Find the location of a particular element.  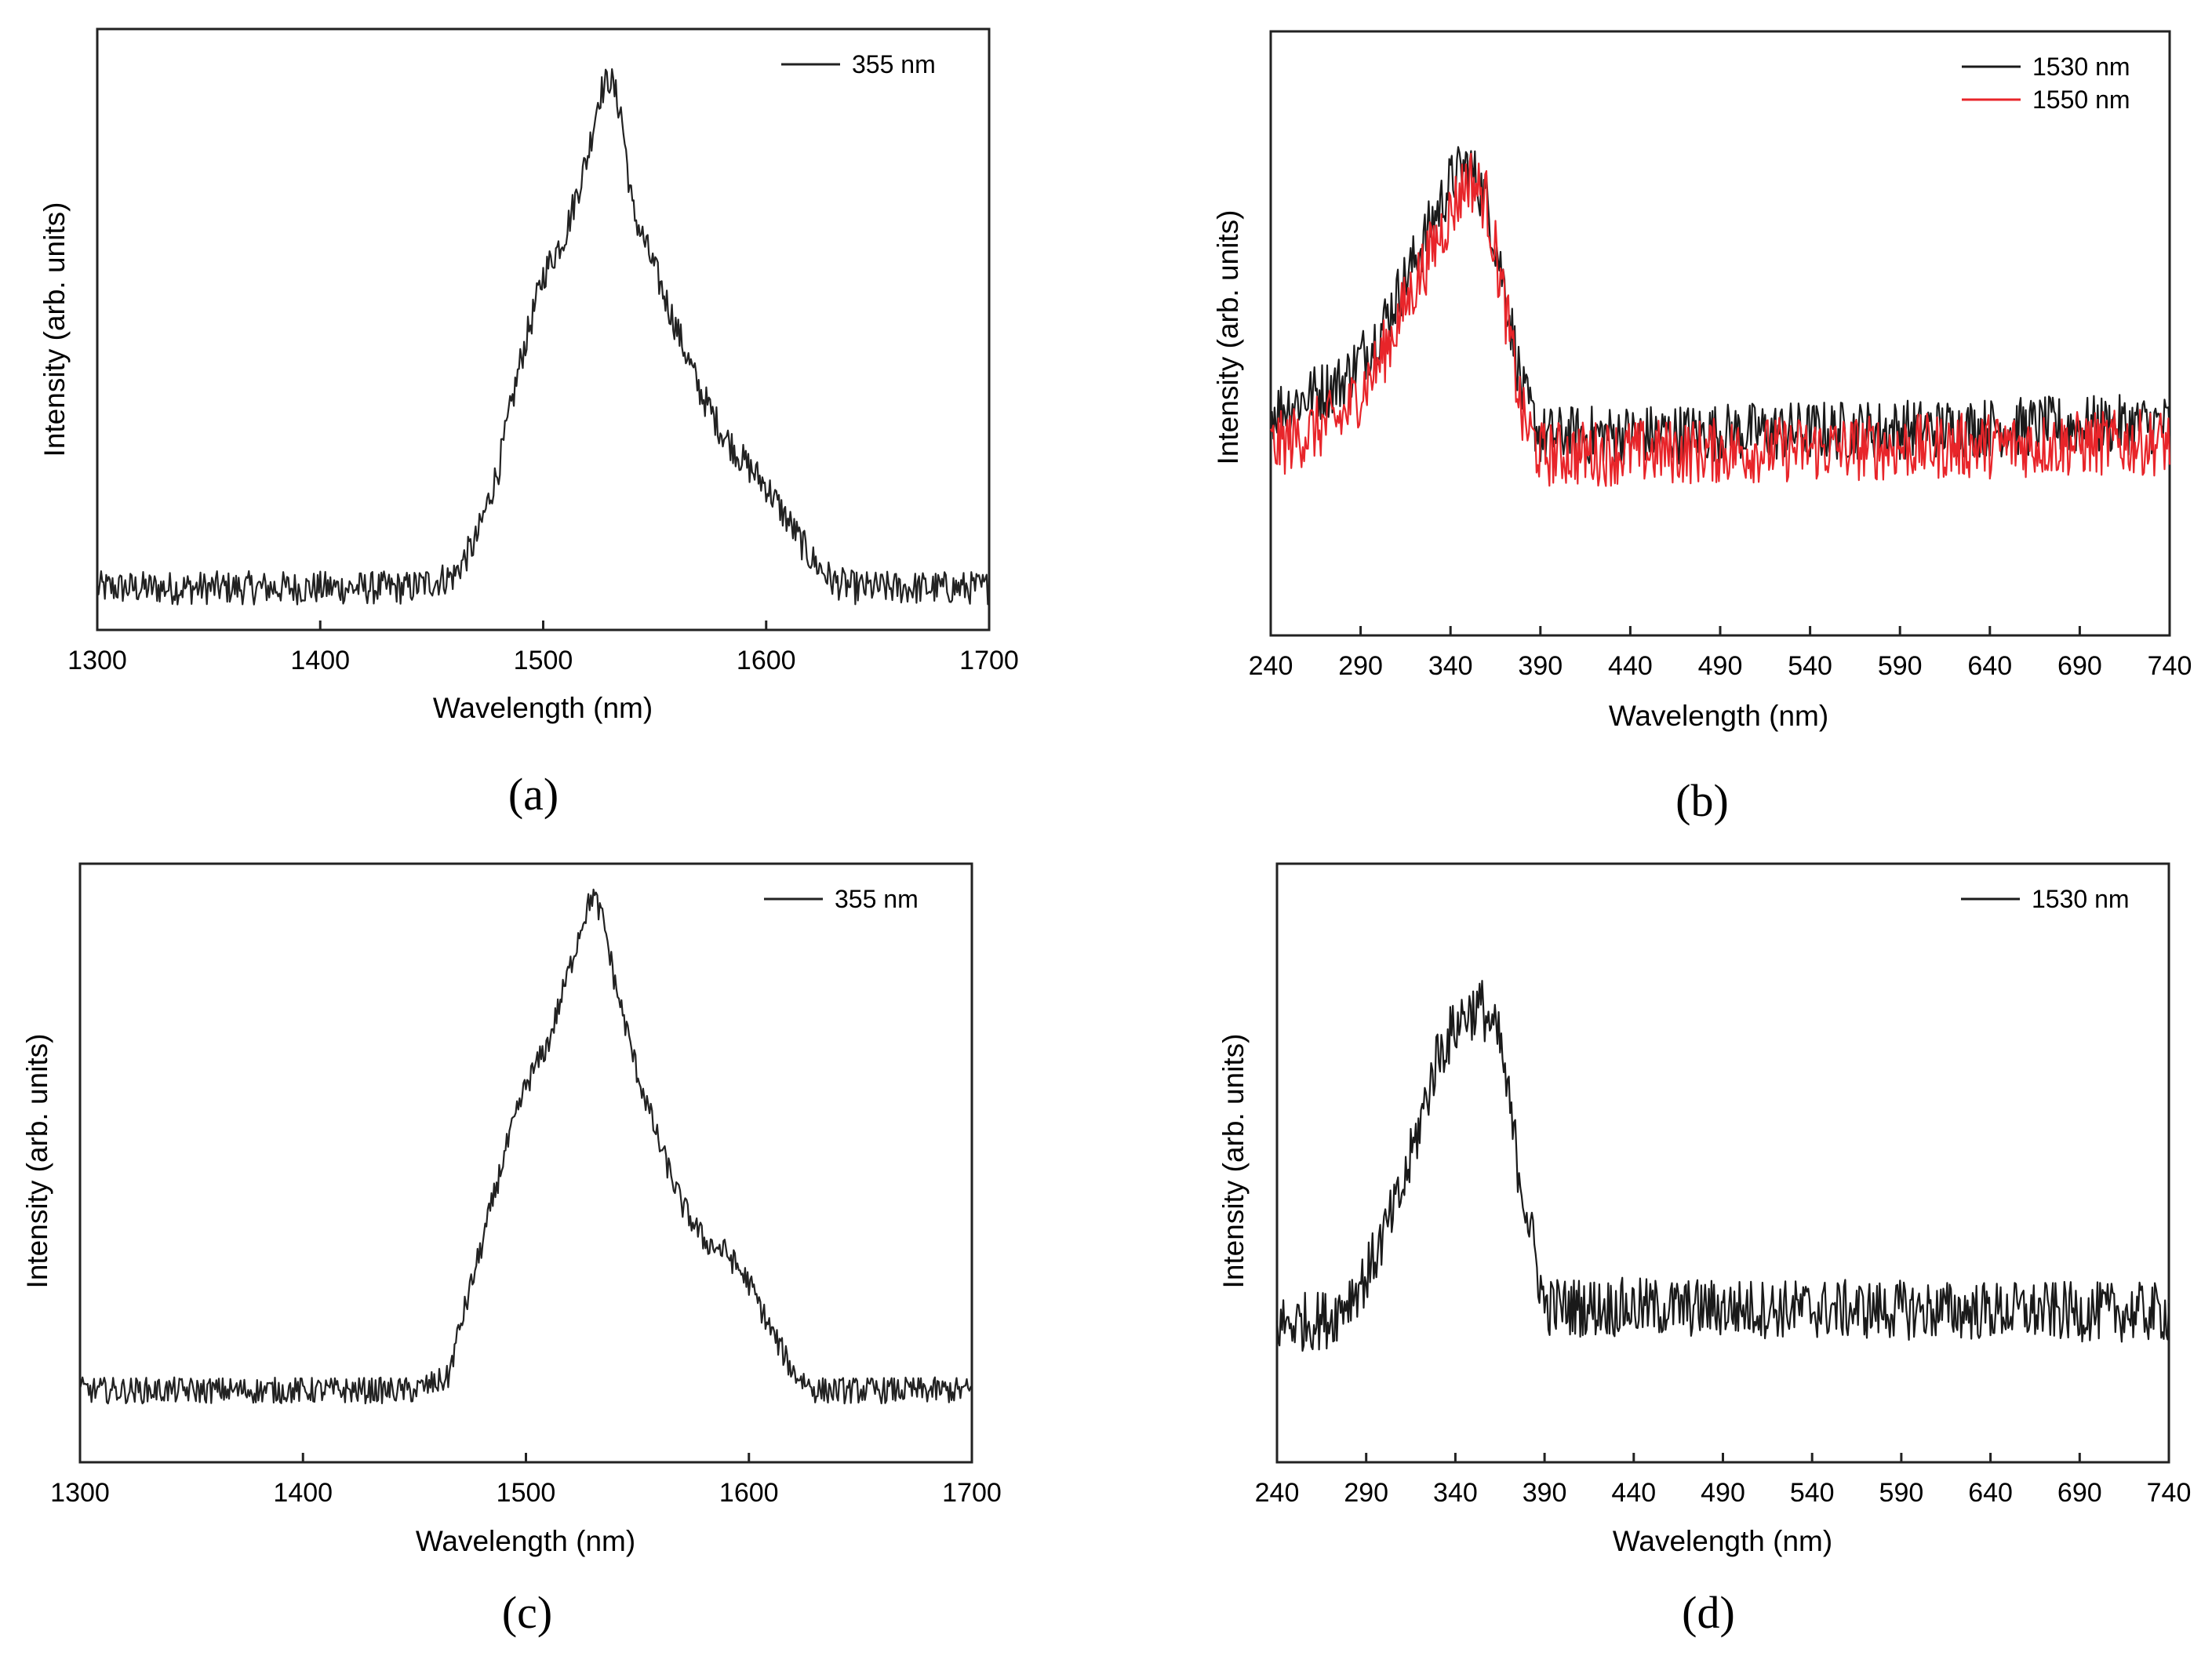

x-axis-title-c: Wavelength (nm) is located at coordinates (525, 1541).